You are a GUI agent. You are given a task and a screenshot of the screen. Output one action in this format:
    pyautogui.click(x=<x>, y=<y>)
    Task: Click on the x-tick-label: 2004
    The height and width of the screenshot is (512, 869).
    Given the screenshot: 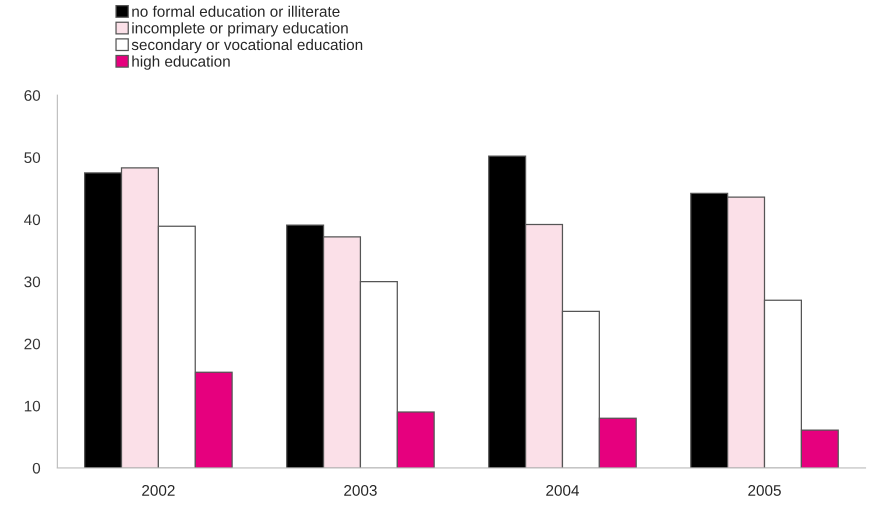 What is the action you would take?
    pyautogui.click(x=563, y=490)
    